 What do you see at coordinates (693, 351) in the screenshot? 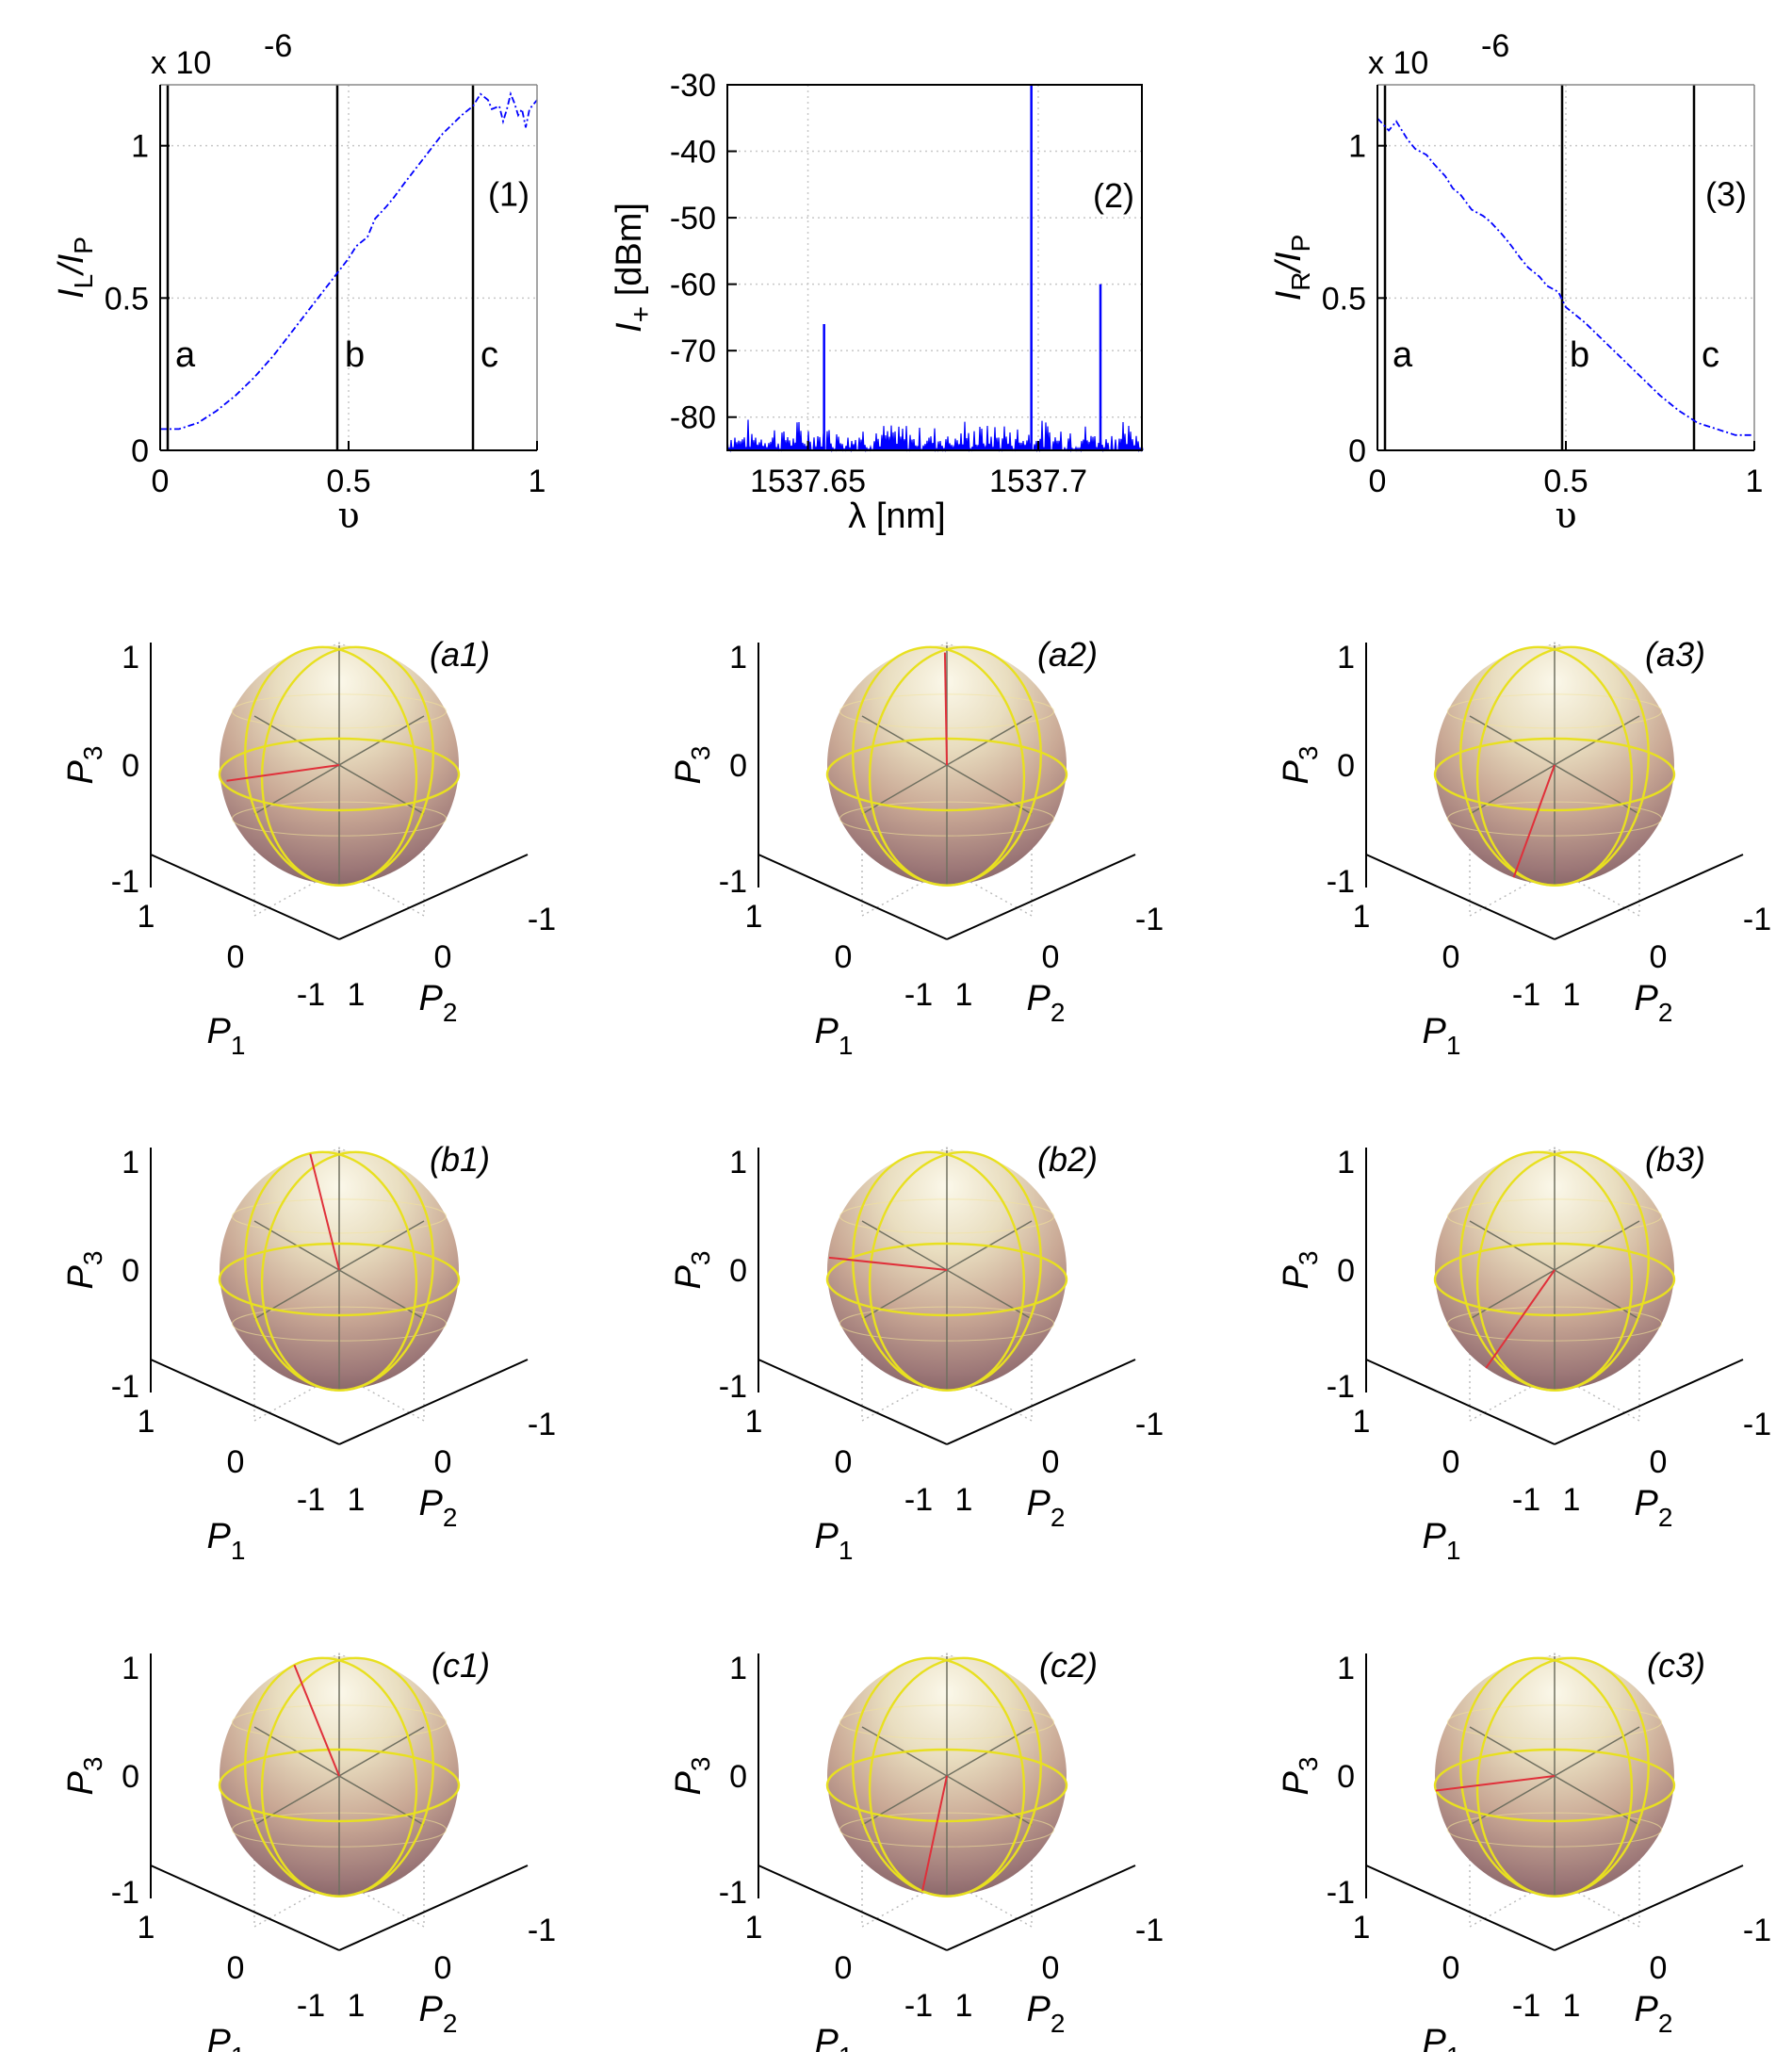
I see `y-tick-label: -70` at bounding box center [693, 351].